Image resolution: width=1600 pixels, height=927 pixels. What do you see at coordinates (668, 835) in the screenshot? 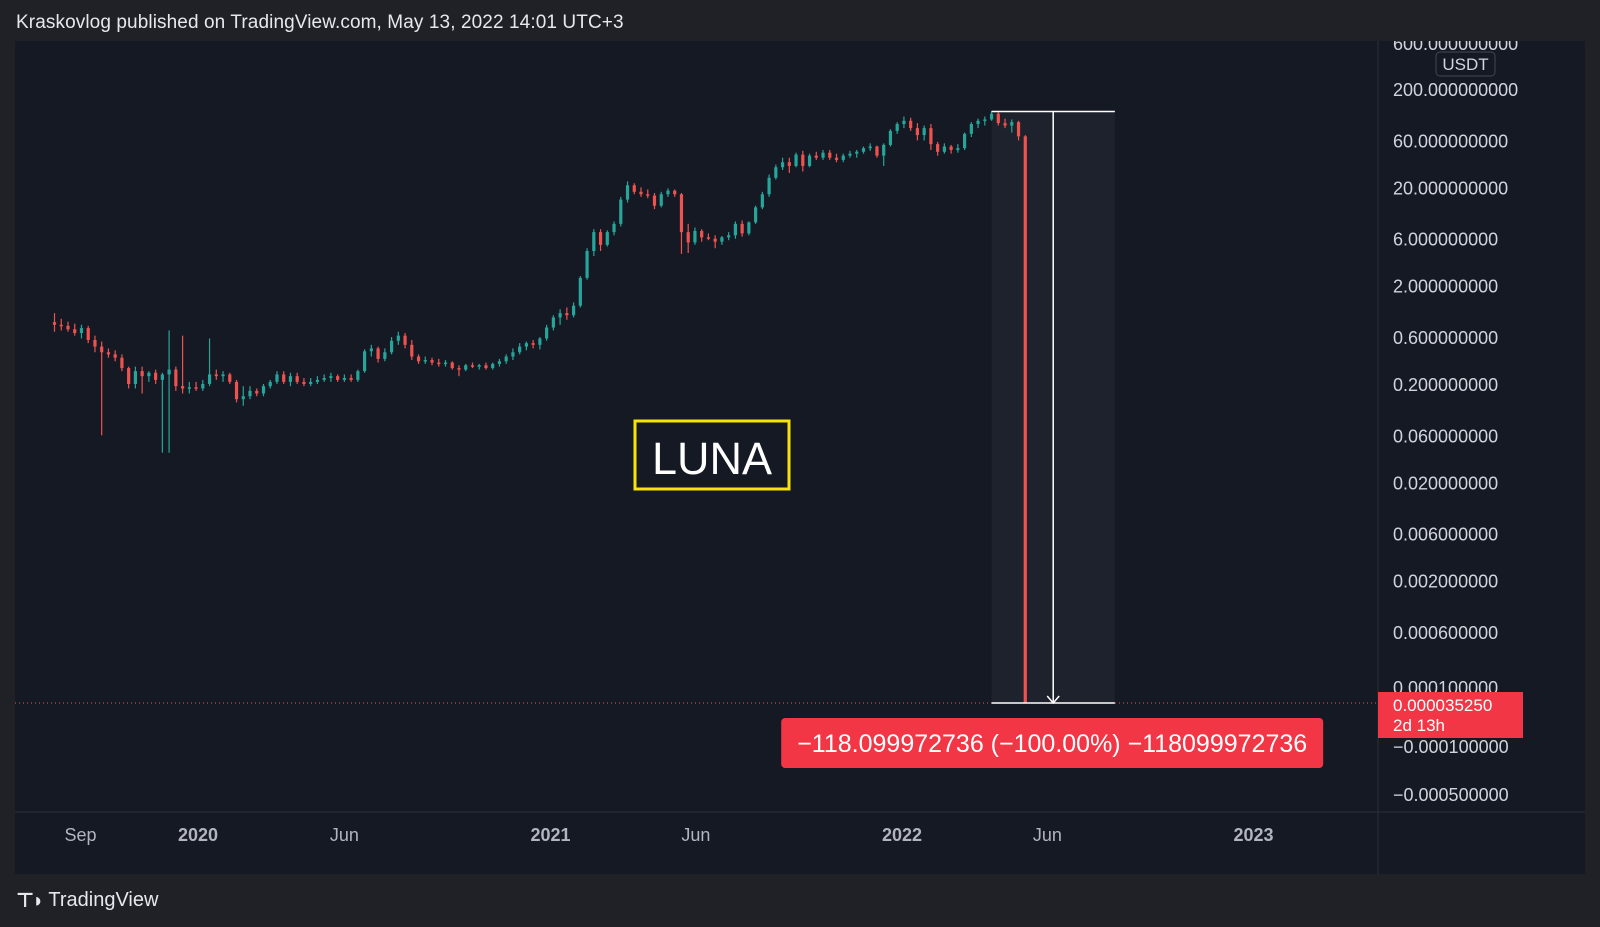
I see `time-scale: Sep 2020 Jun 2021 Jun 2022 Jun 2023` at bounding box center [668, 835].